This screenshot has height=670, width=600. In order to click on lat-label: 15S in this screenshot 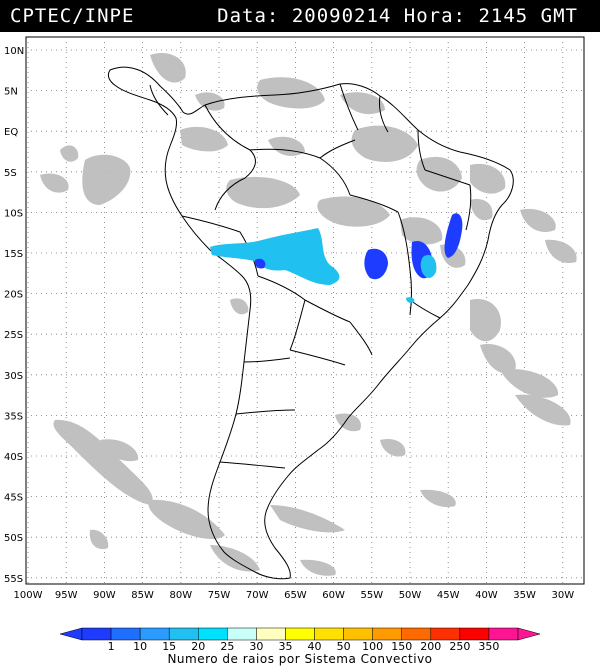, I will do `click(13, 254)`.